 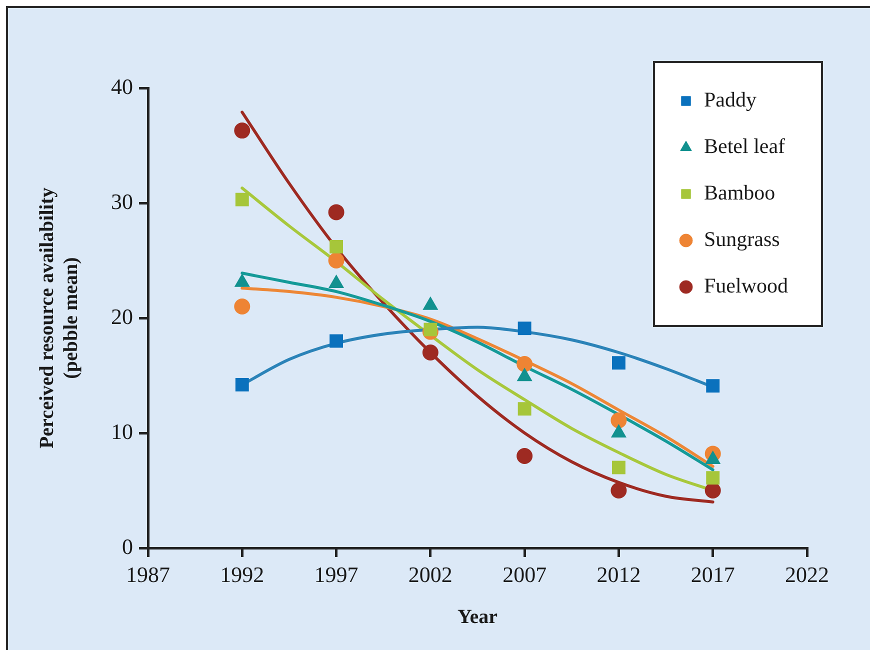 I want to click on legend-label: Paddy, so click(x=730, y=100).